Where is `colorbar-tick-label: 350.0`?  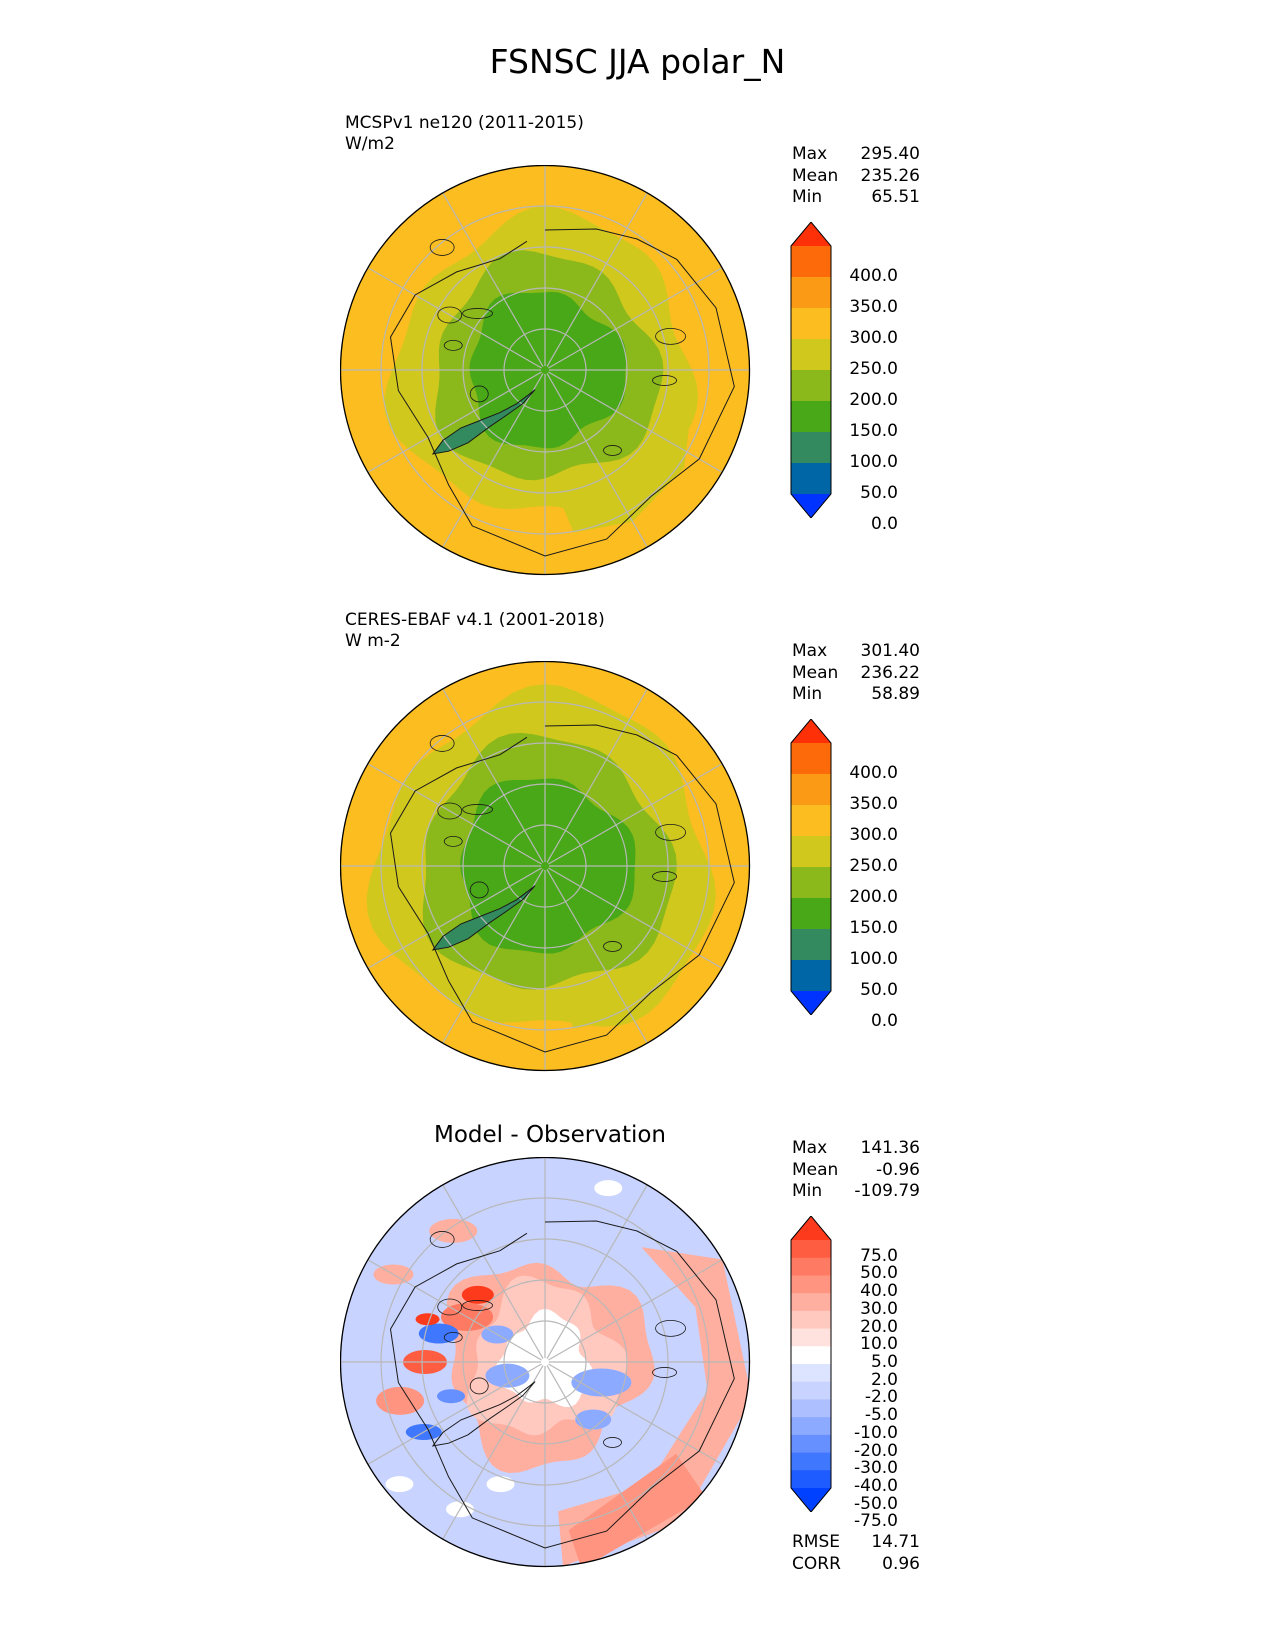
colorbar-tick-label: 350.0 is located at coordinates (873, 804).